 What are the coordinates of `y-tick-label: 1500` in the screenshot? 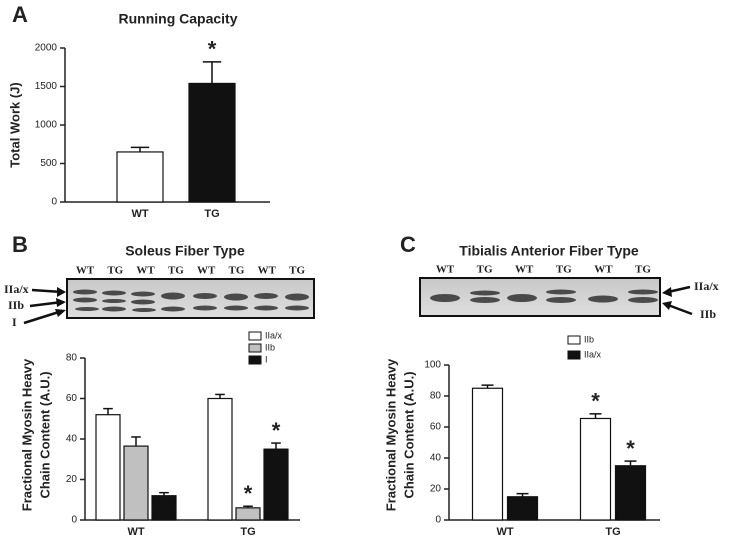 It's located at (46, 86).